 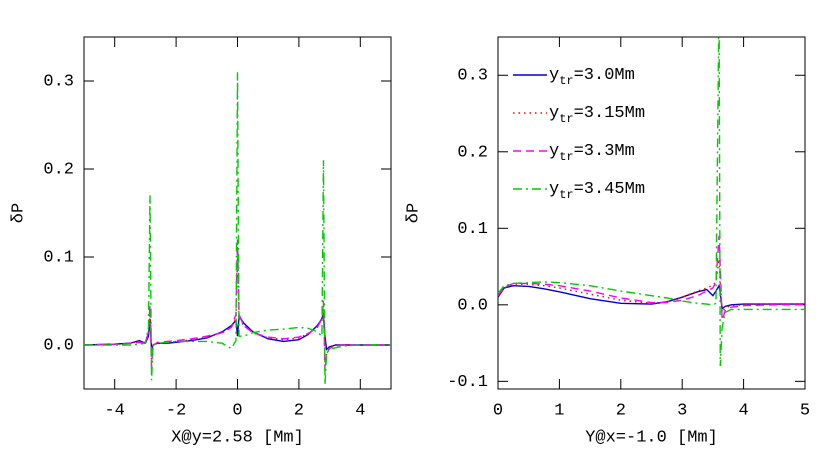 I want to click on x-tick-label: -4, so click(x=114, y=410).